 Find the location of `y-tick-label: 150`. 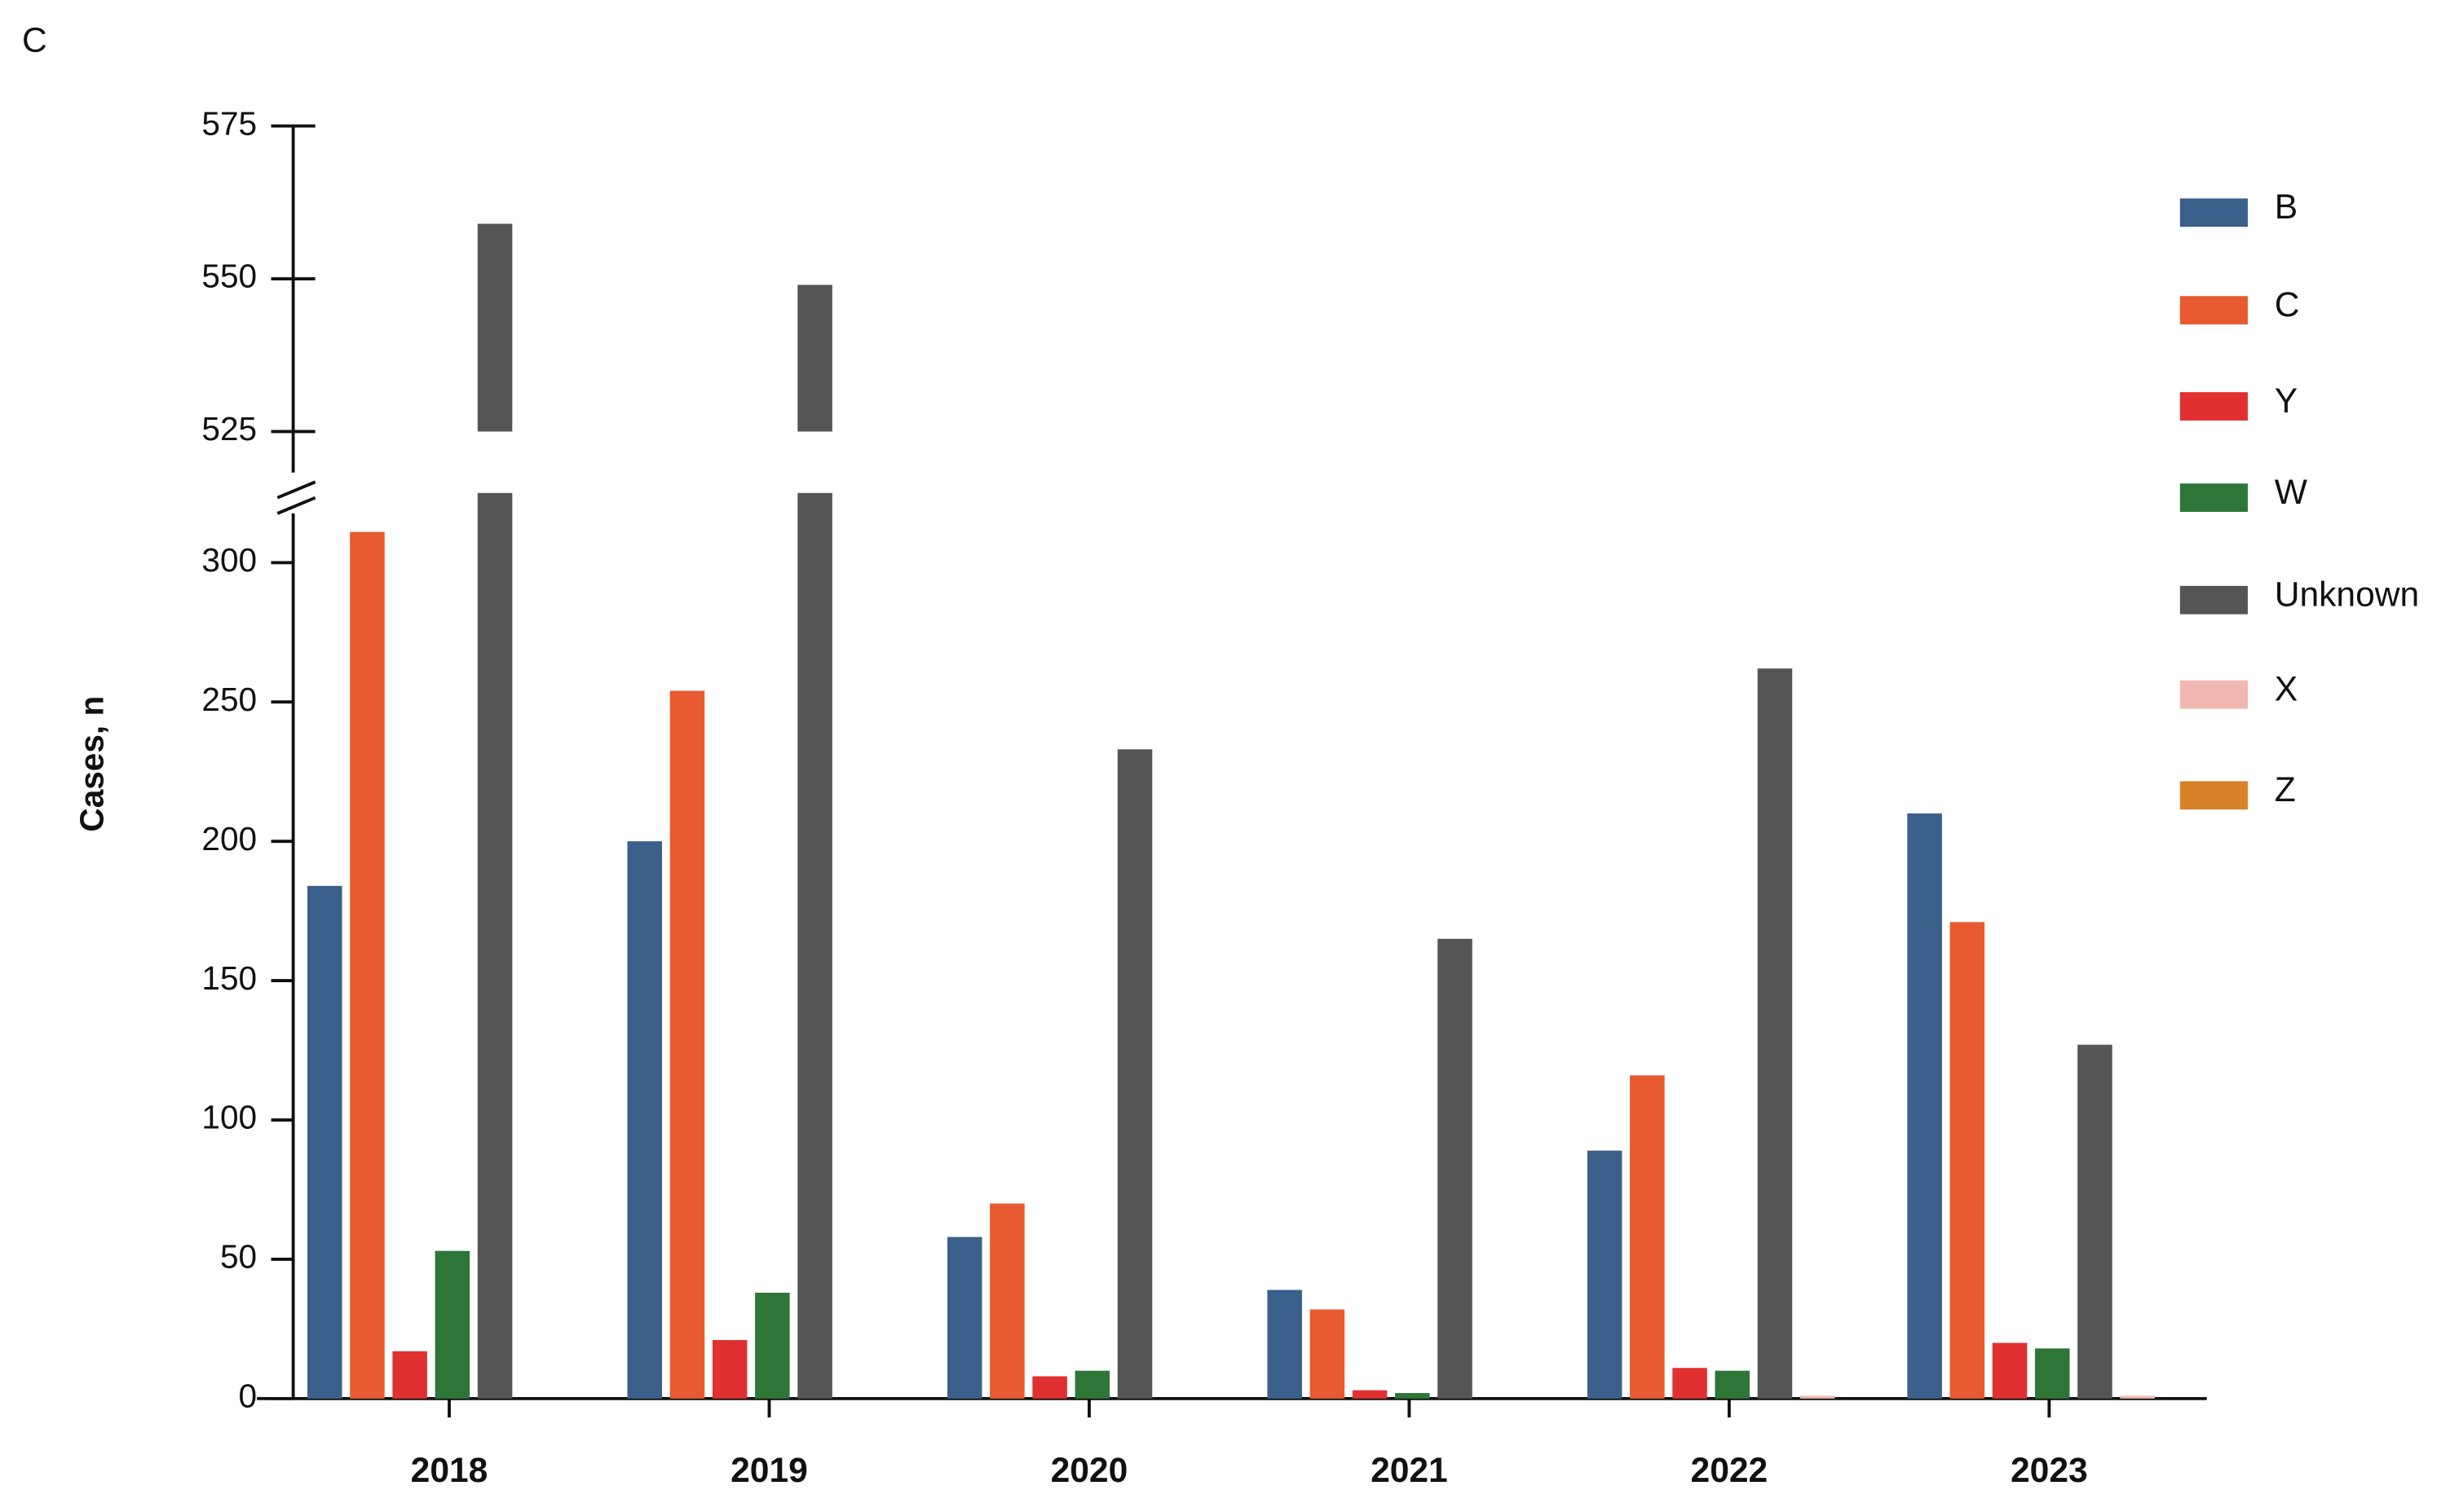

y-tick-label: 150 is located at coordinates (229, 978).